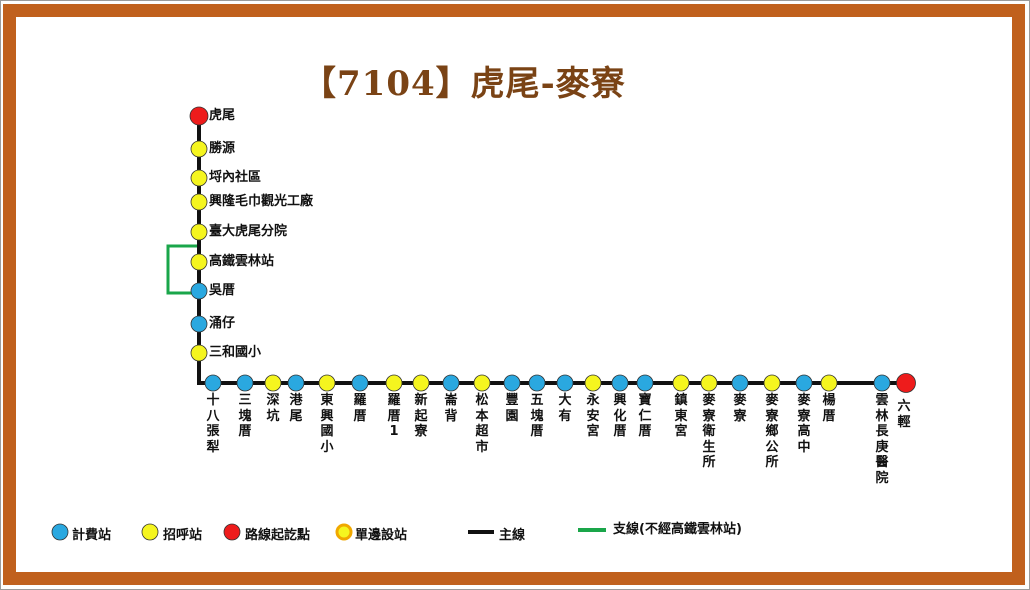 Image resolution: width=1030 pixels, height=590 pixels. Describe the element at coordinates (593, 416) in the screenshot. I see `stop-label: 永安宮` at that location.